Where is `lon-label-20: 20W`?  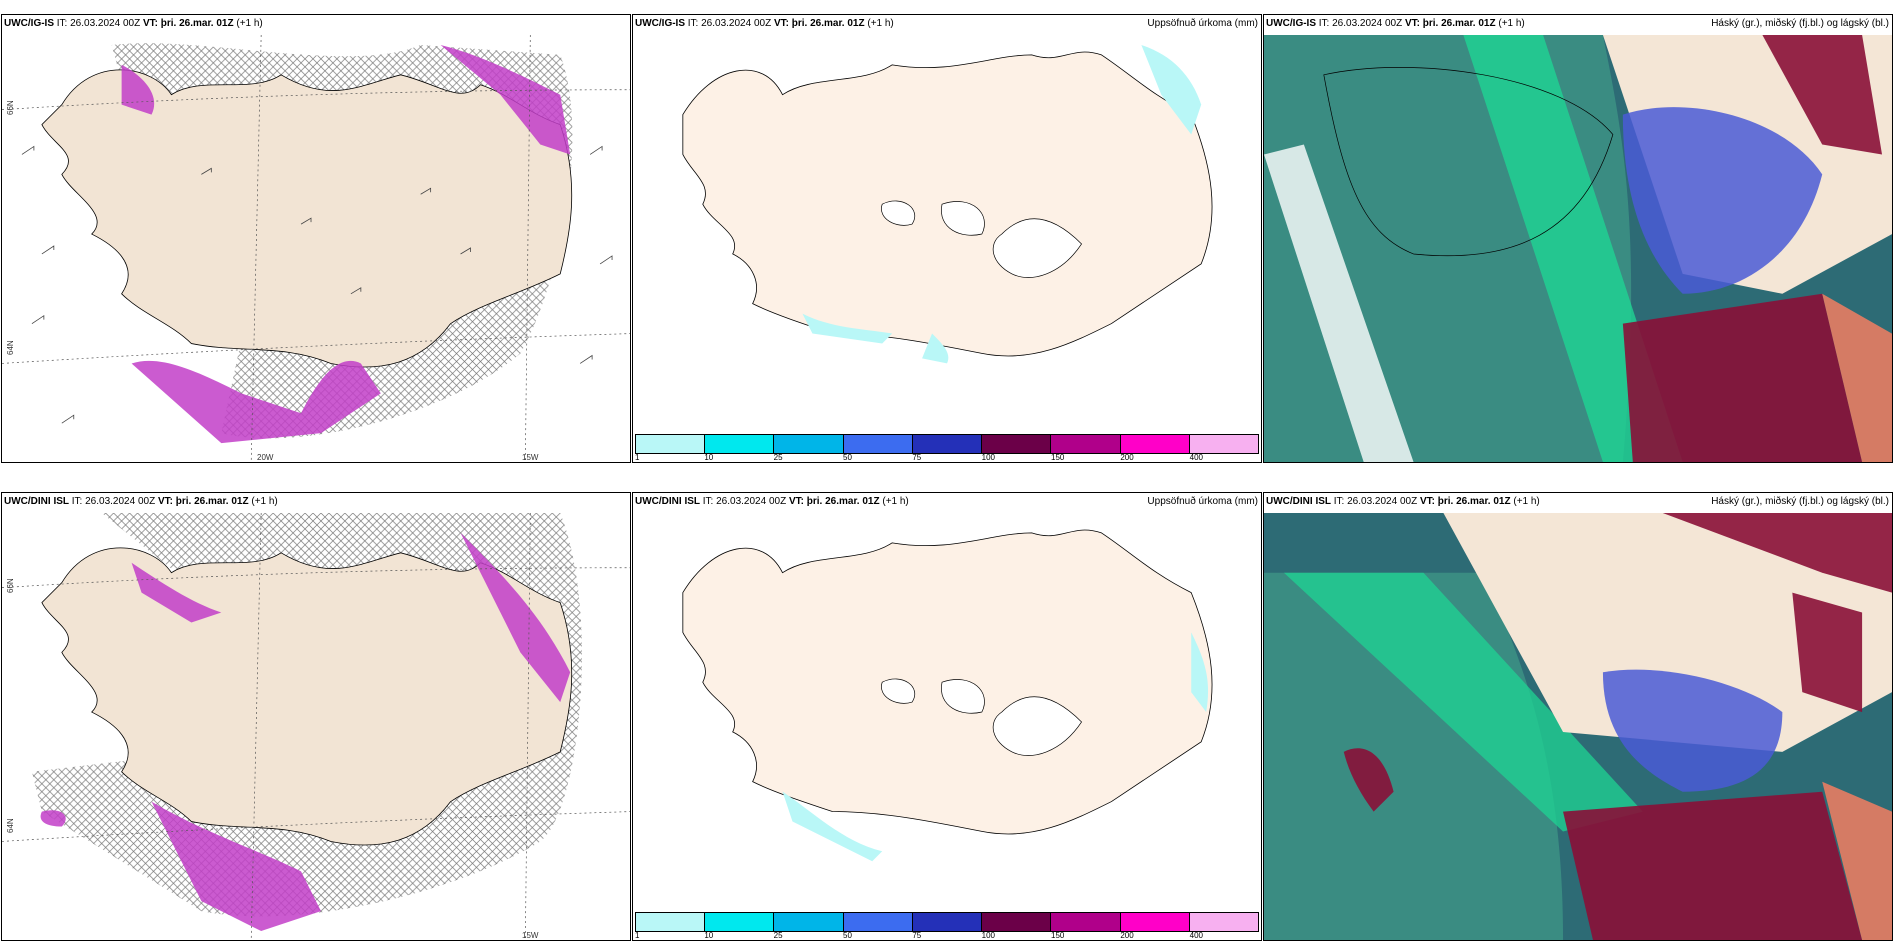
lon-label-20: 20W is located at coordinates (265, 457).